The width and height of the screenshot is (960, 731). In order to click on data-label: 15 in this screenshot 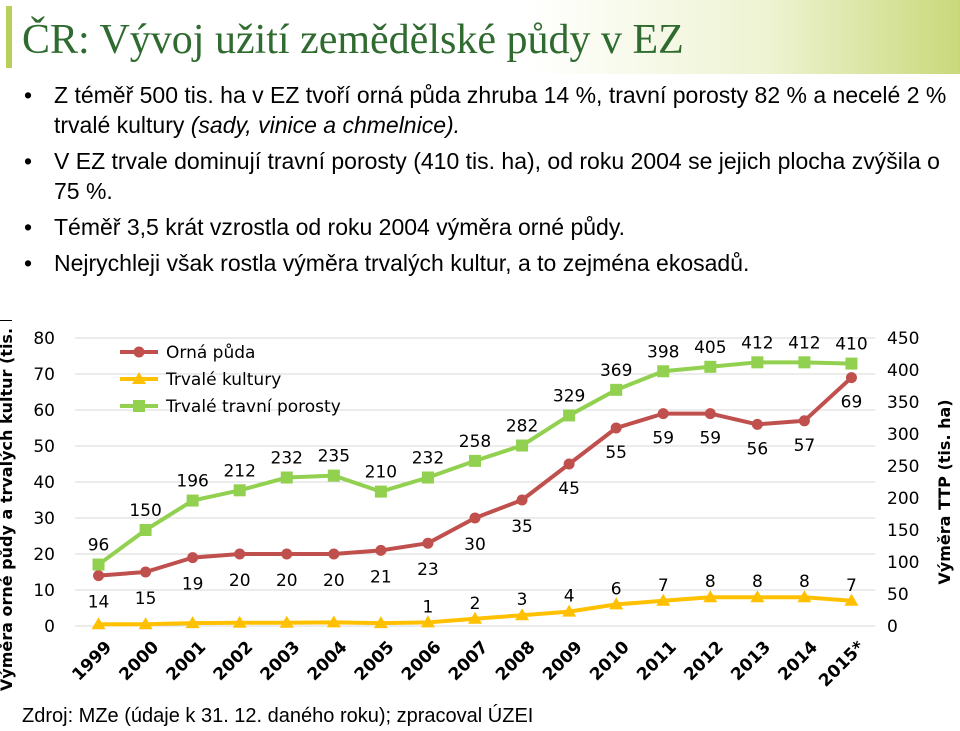, I will do `click(146, 599)`.